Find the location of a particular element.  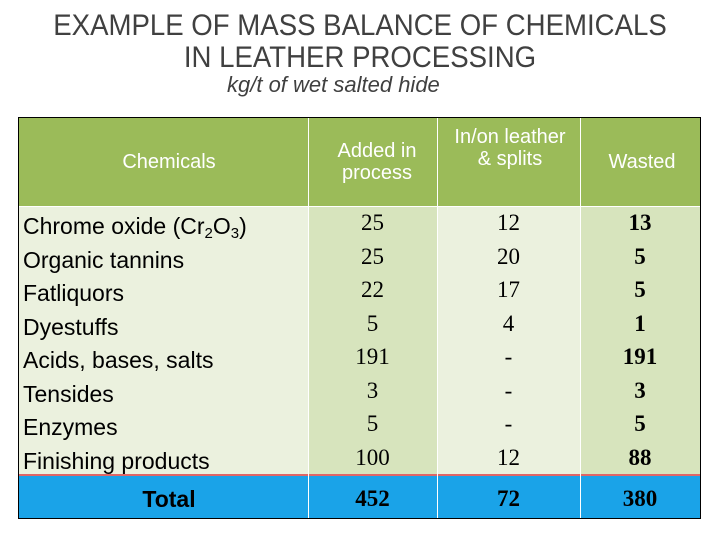

chemical-name: Finishing products is located at coordinates (116, 460).